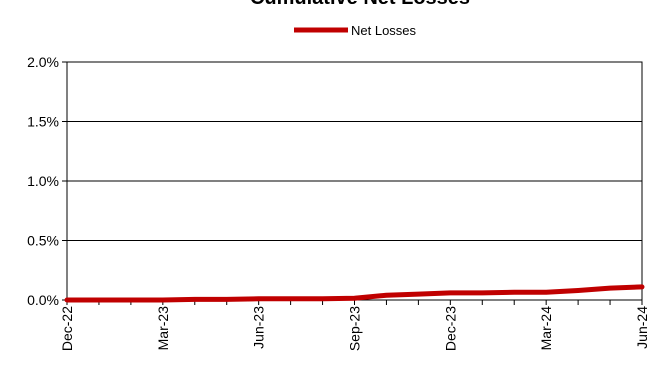  Describe the element at coordinates (163, 328) in the screenshot. I see `x-tick-label: Mar-23` at that location.